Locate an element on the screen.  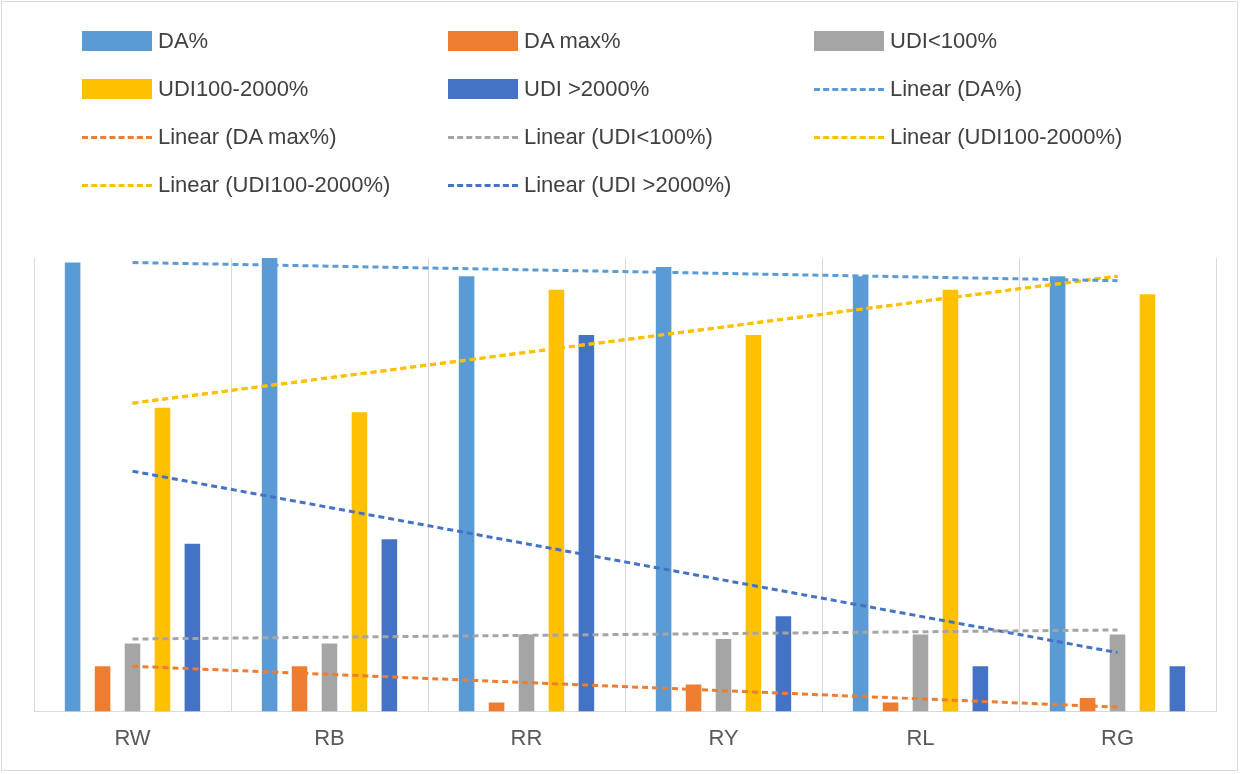
x-tick-label: RY is located at coordinates (723, 737).